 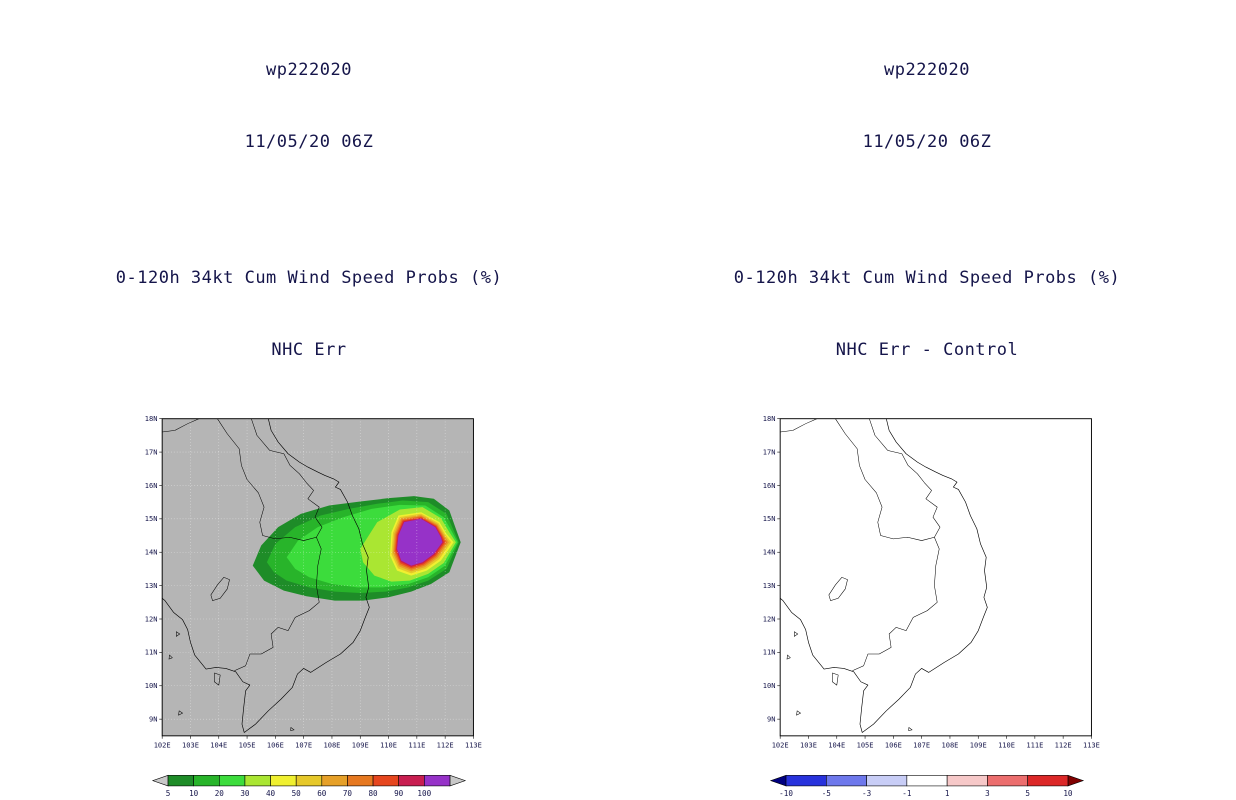 I want to click on storm-id-left: wp222020, so click(x=309, y=70).